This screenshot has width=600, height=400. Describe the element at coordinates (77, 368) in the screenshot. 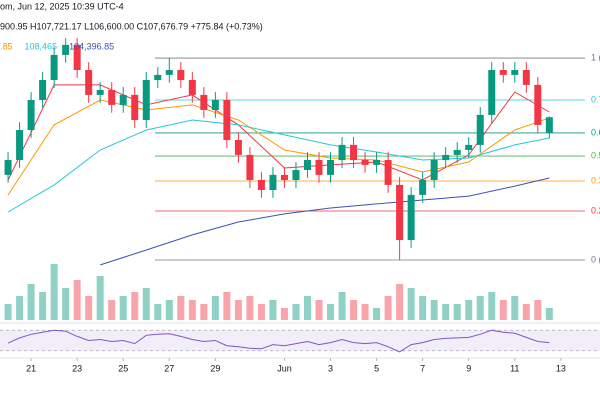

I see `x-tick-label: 23` at that location.